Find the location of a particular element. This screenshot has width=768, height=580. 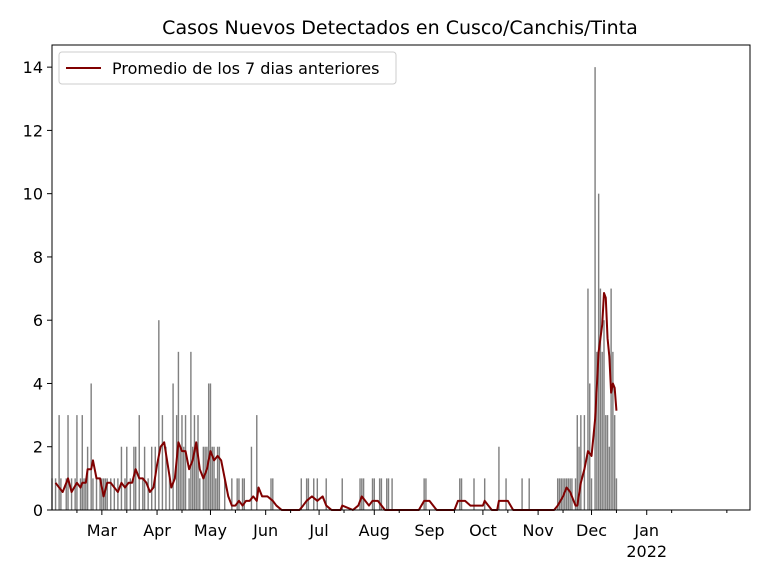

y-tick-label: 4 is located at coordinates (38, 383).